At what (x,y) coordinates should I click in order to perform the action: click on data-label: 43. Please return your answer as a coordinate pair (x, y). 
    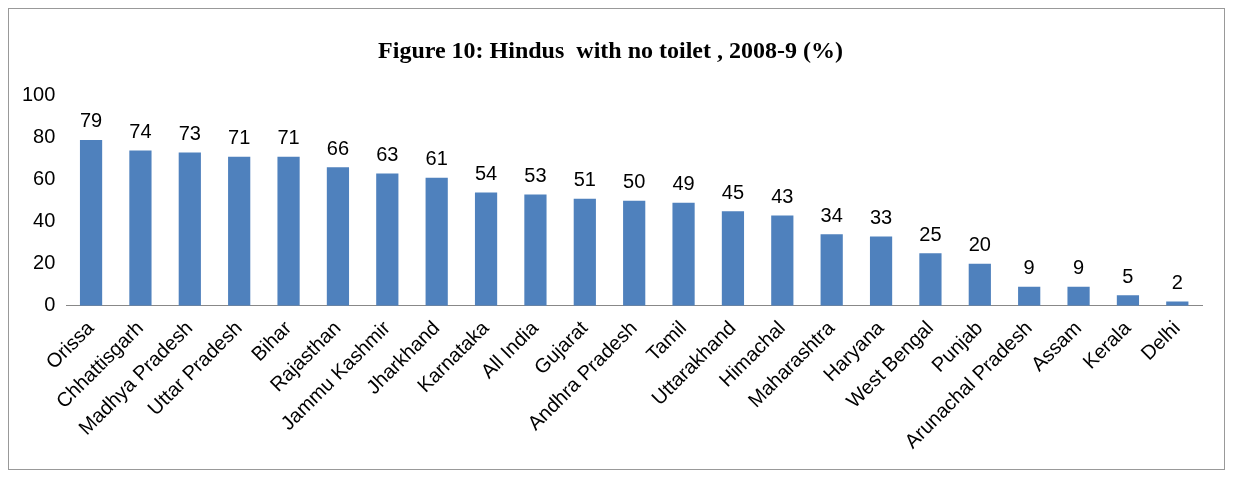
    Looking at the image, I should click on (782, 195).